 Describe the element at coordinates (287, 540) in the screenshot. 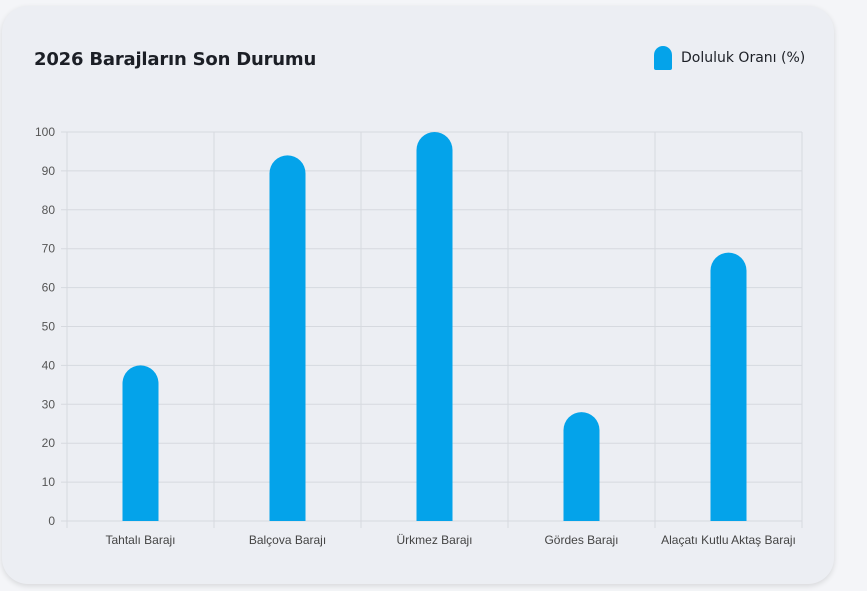

I see `x-tick-label: Balçova Barajı` at that location.